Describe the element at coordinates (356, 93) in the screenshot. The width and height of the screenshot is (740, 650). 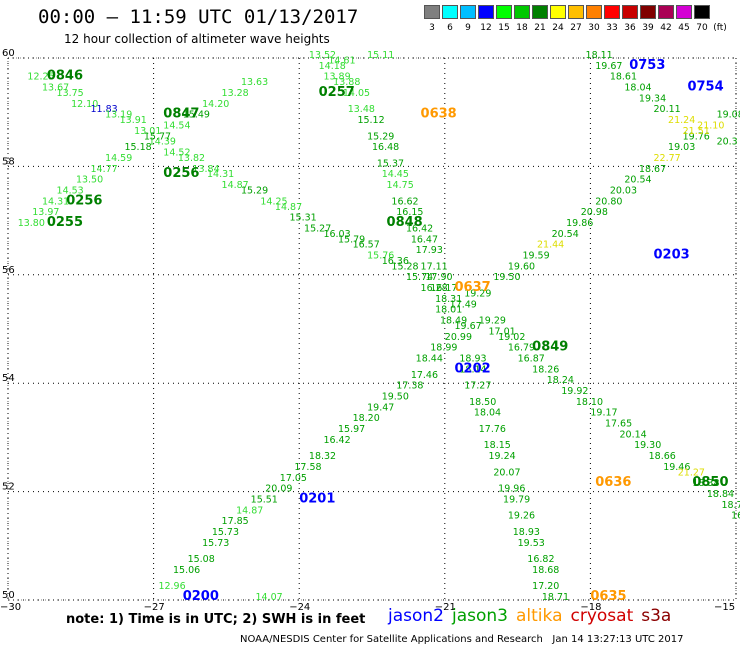
I see `wave-height-value: 14.05` at that location.